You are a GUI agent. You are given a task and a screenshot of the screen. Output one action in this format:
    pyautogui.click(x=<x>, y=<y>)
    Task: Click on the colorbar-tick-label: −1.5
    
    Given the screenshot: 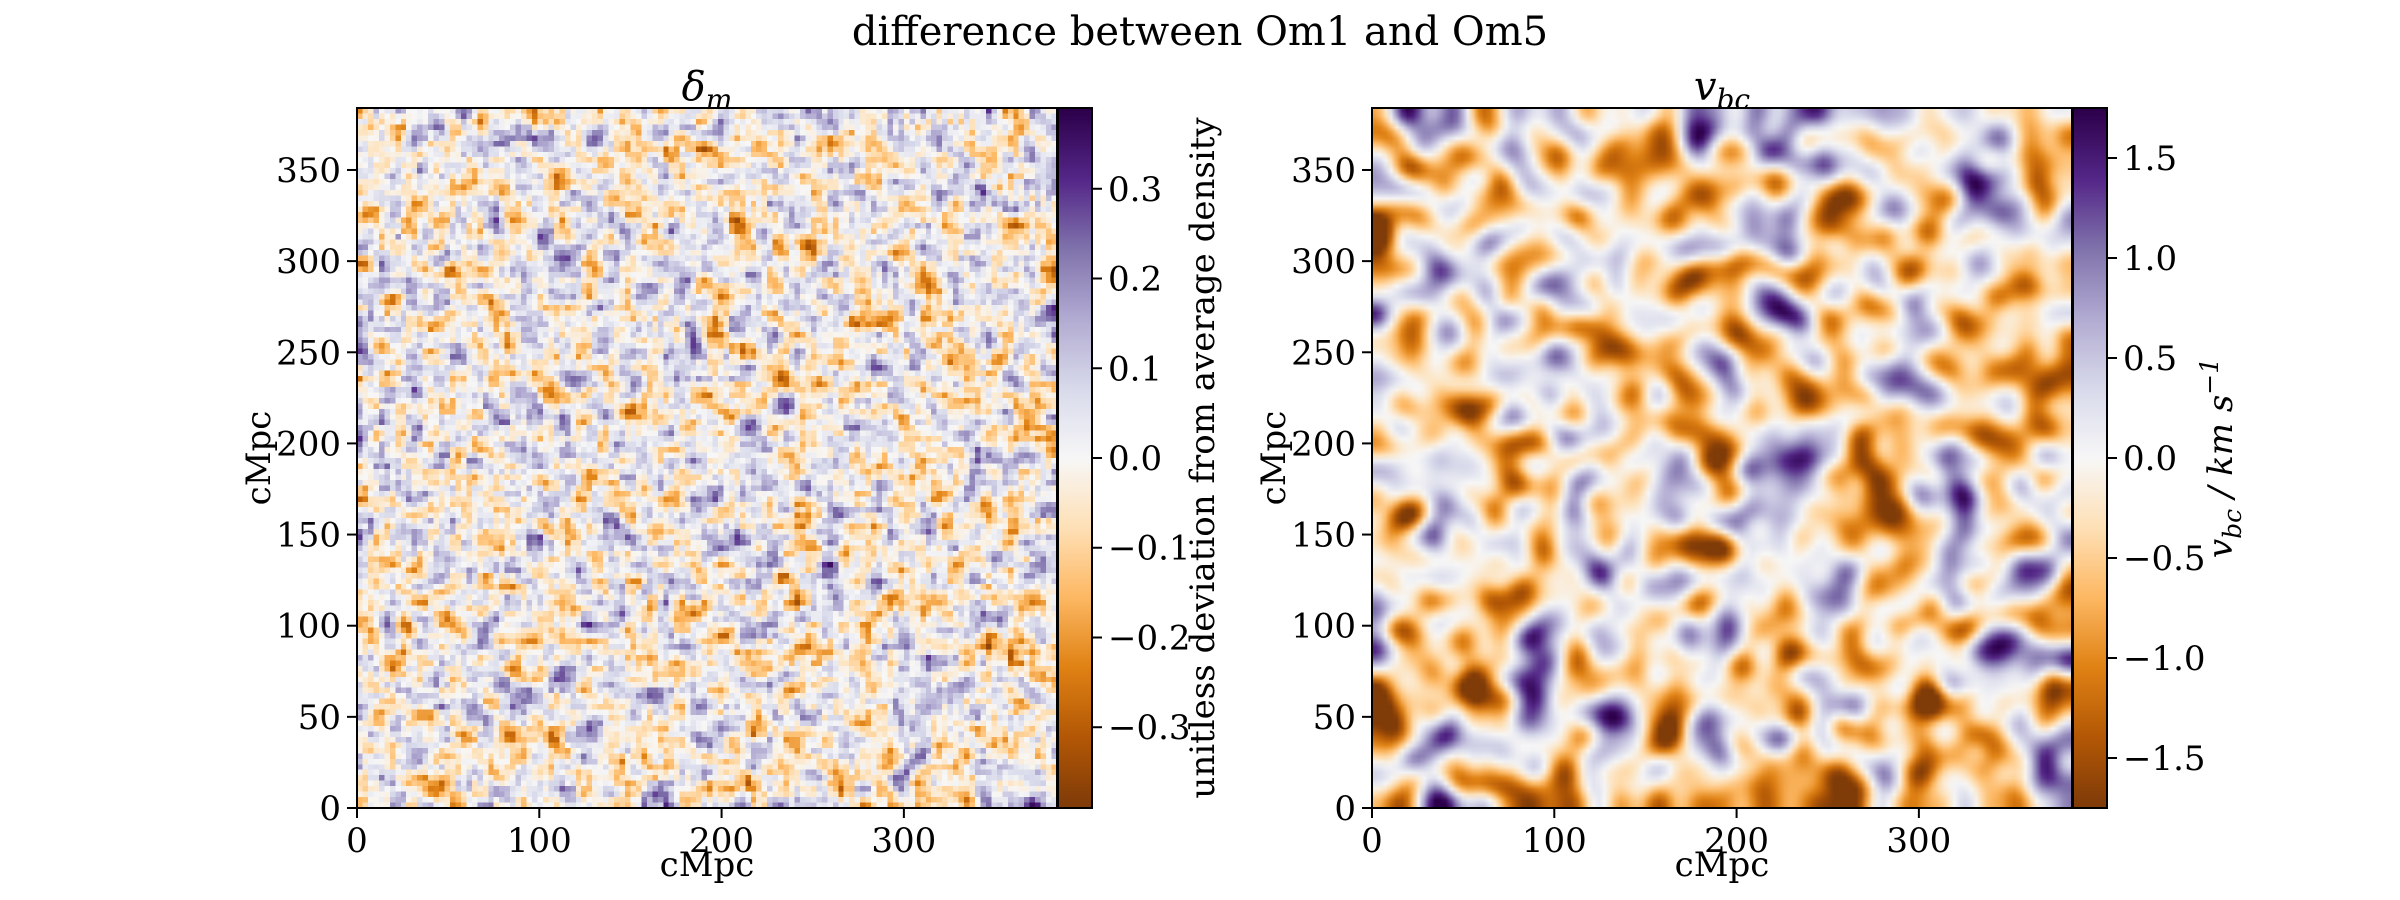 What is the action you would take?
    pyautogui.click(x=2164, y=759)
    